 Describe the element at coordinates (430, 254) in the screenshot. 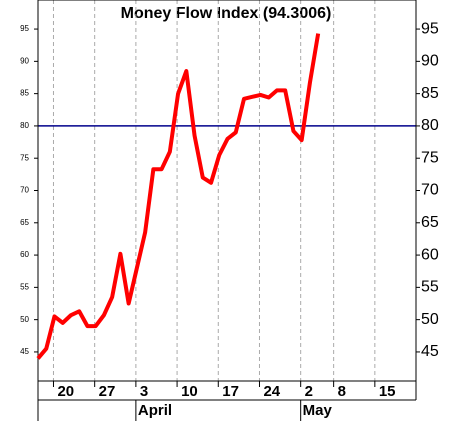

I see `y-tick-label-right: 60` at that location.